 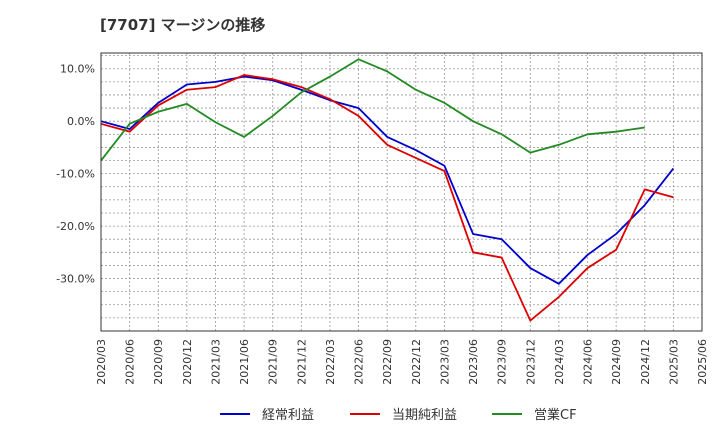 I want to click on x-tick-label: 2020/03, so click(x=101, y=362).